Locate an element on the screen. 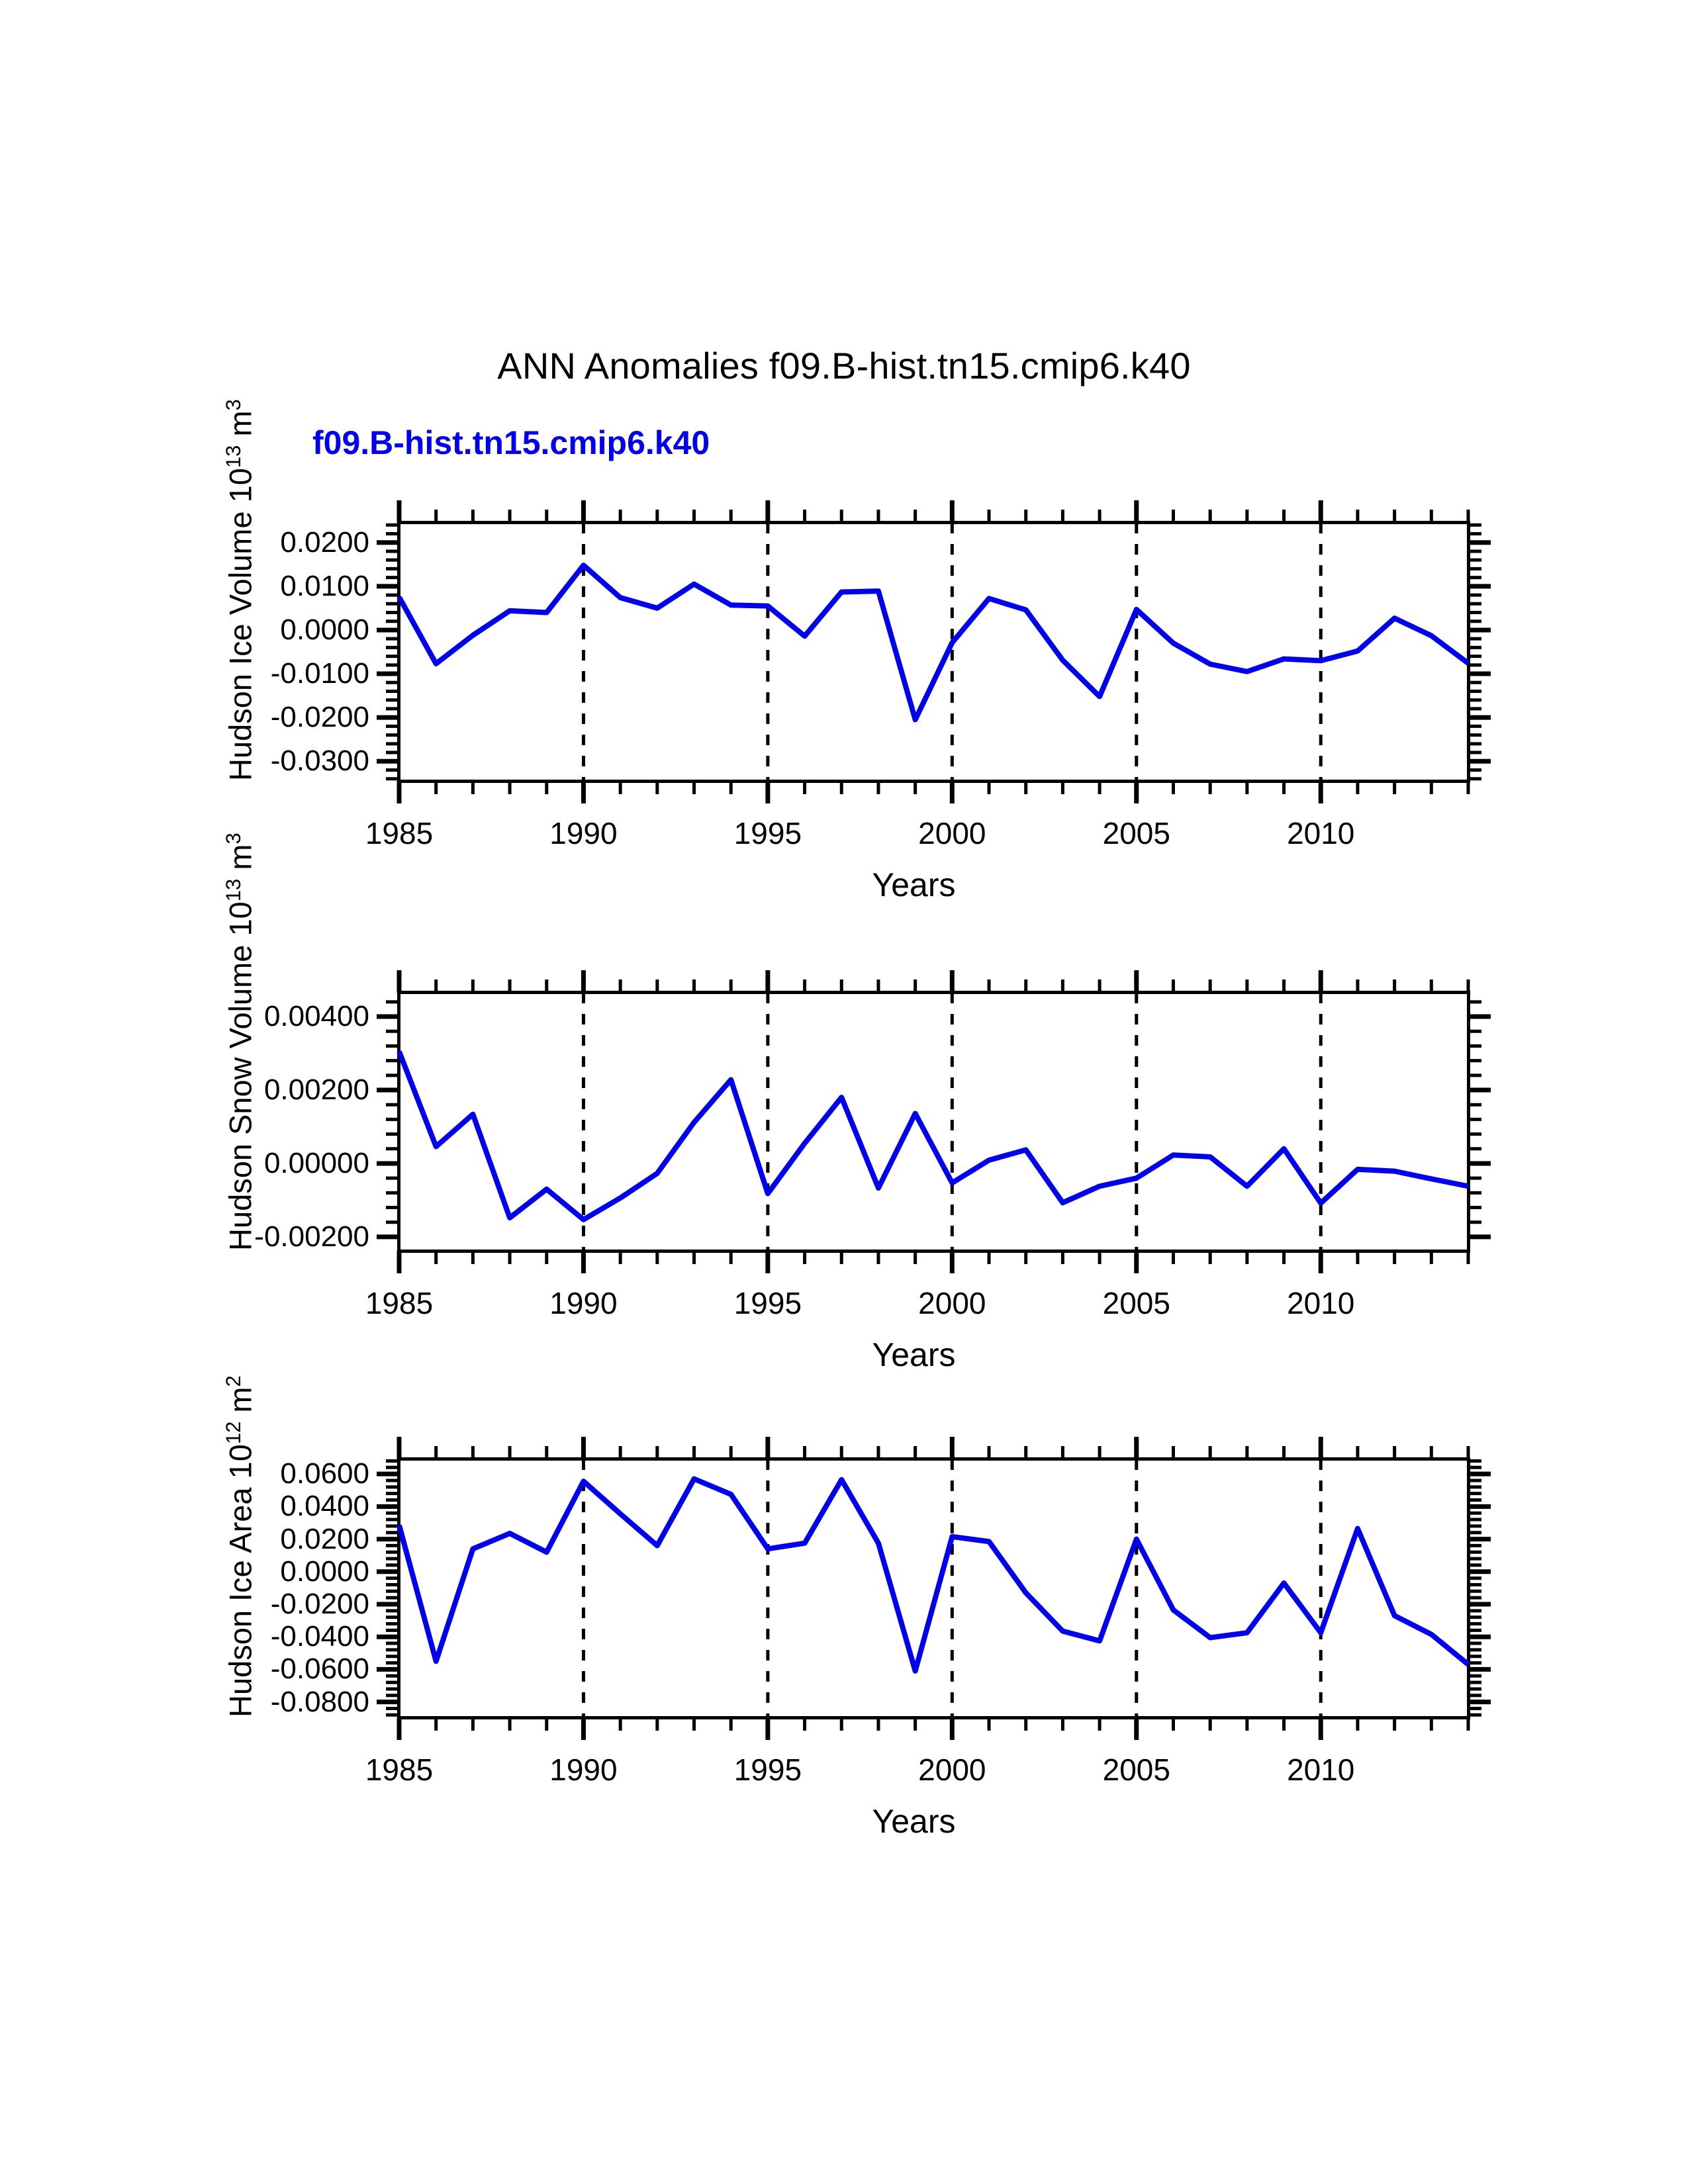 The height and width of the screenshot is (2184, 1688). y-tick-label: 0.0100 is located at coordinates (324, 585).